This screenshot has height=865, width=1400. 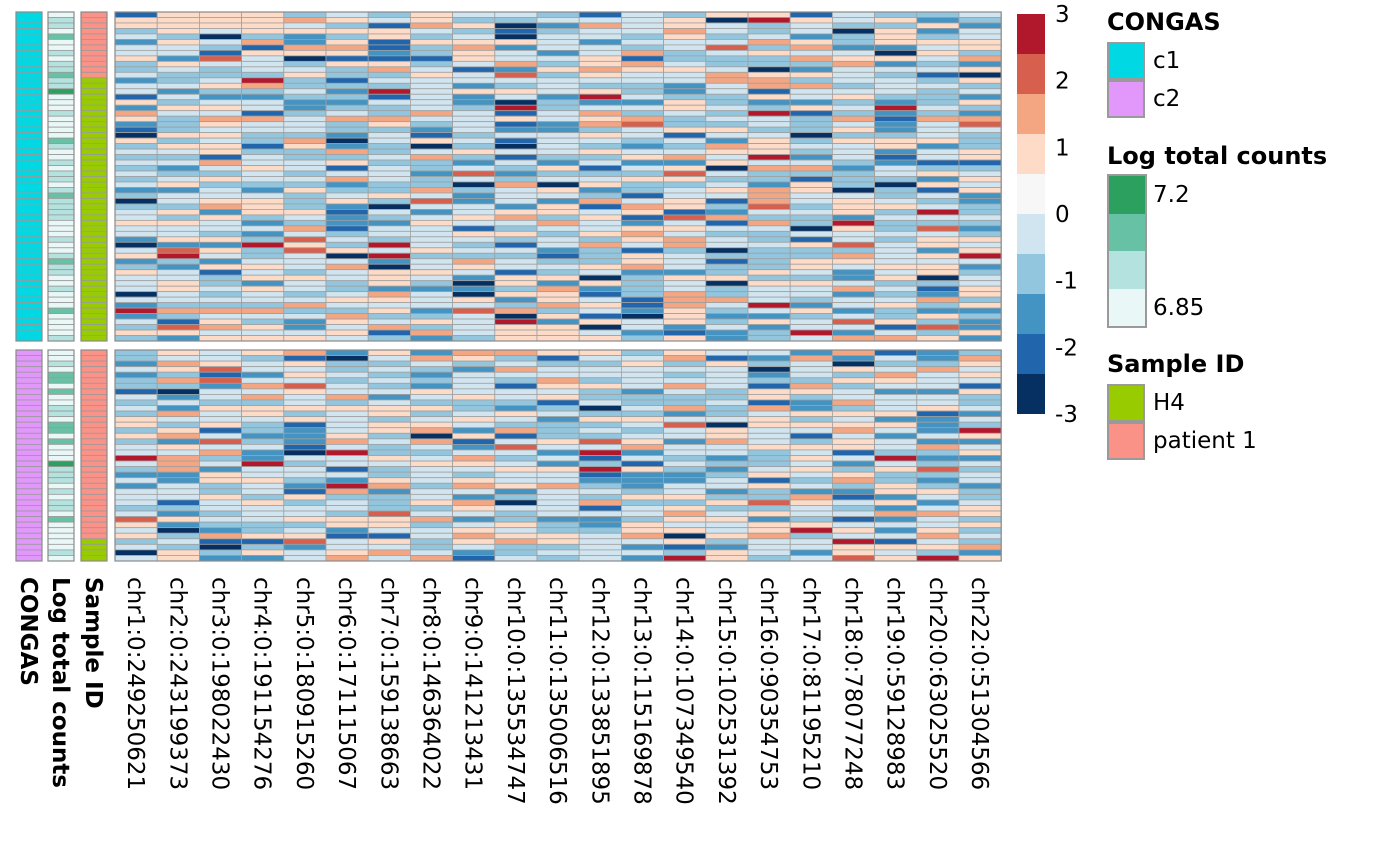 I want to click on sample-id-annotation-cell, so click(x=94, y=256).